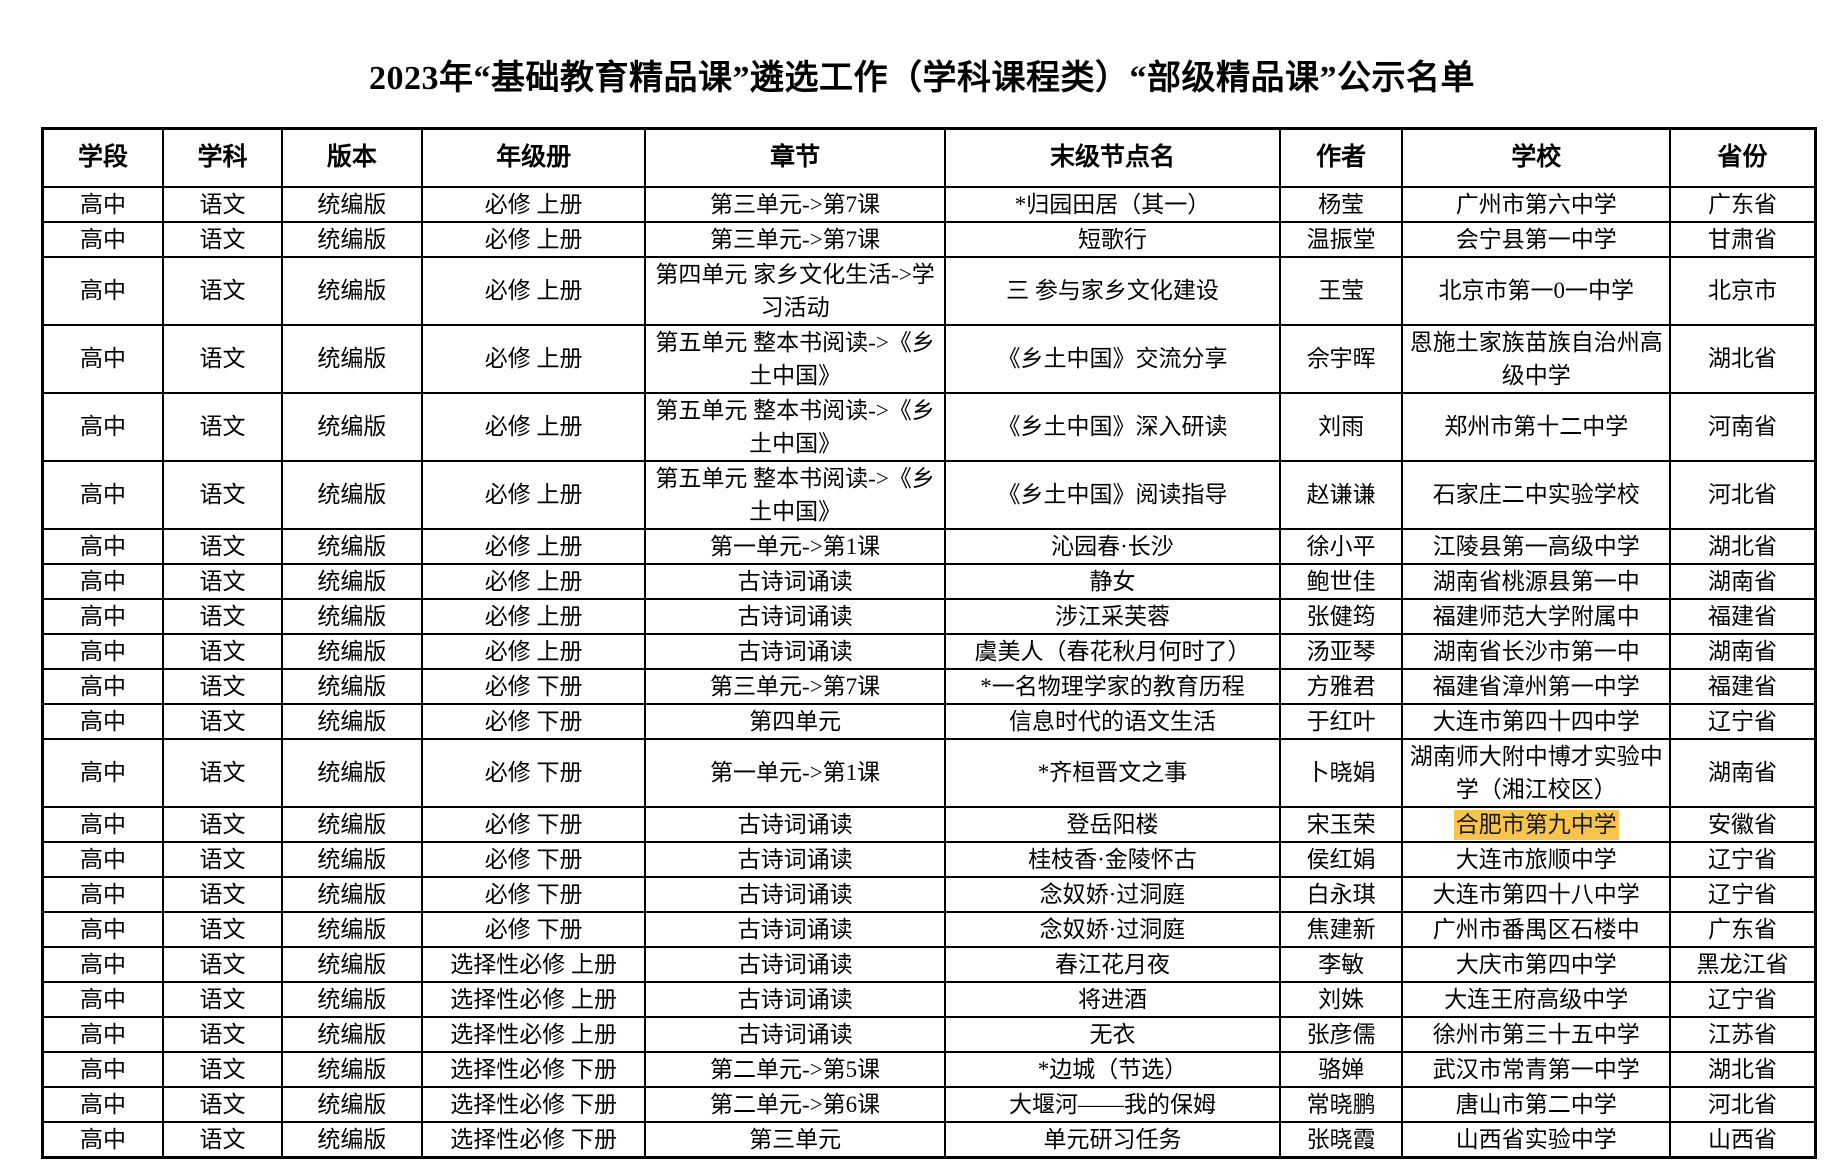 Image resolution: width=1844 pixels, height=1169 pixels. Describe the element at coordinates (929, 721) in the screenshot. I see `table-row: 高中 语文 统编版 必修 下册 第四单元 信息时代的语文生活 于红叶 大连市第四十四中学 辽宁省` at that location.